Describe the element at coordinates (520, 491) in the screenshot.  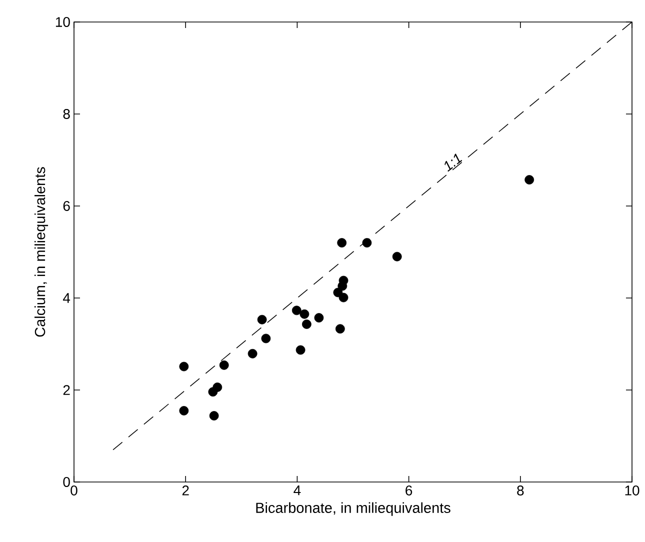
I see `x-tick-label: 8` at that location.